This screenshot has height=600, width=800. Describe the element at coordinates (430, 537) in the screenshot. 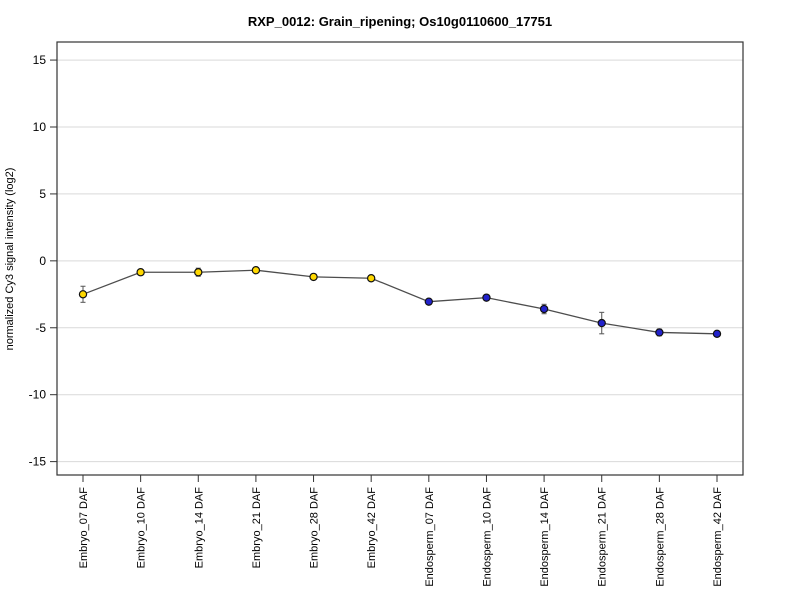

I see `x-tick-label: Endosperm_07 DAF` at that location.